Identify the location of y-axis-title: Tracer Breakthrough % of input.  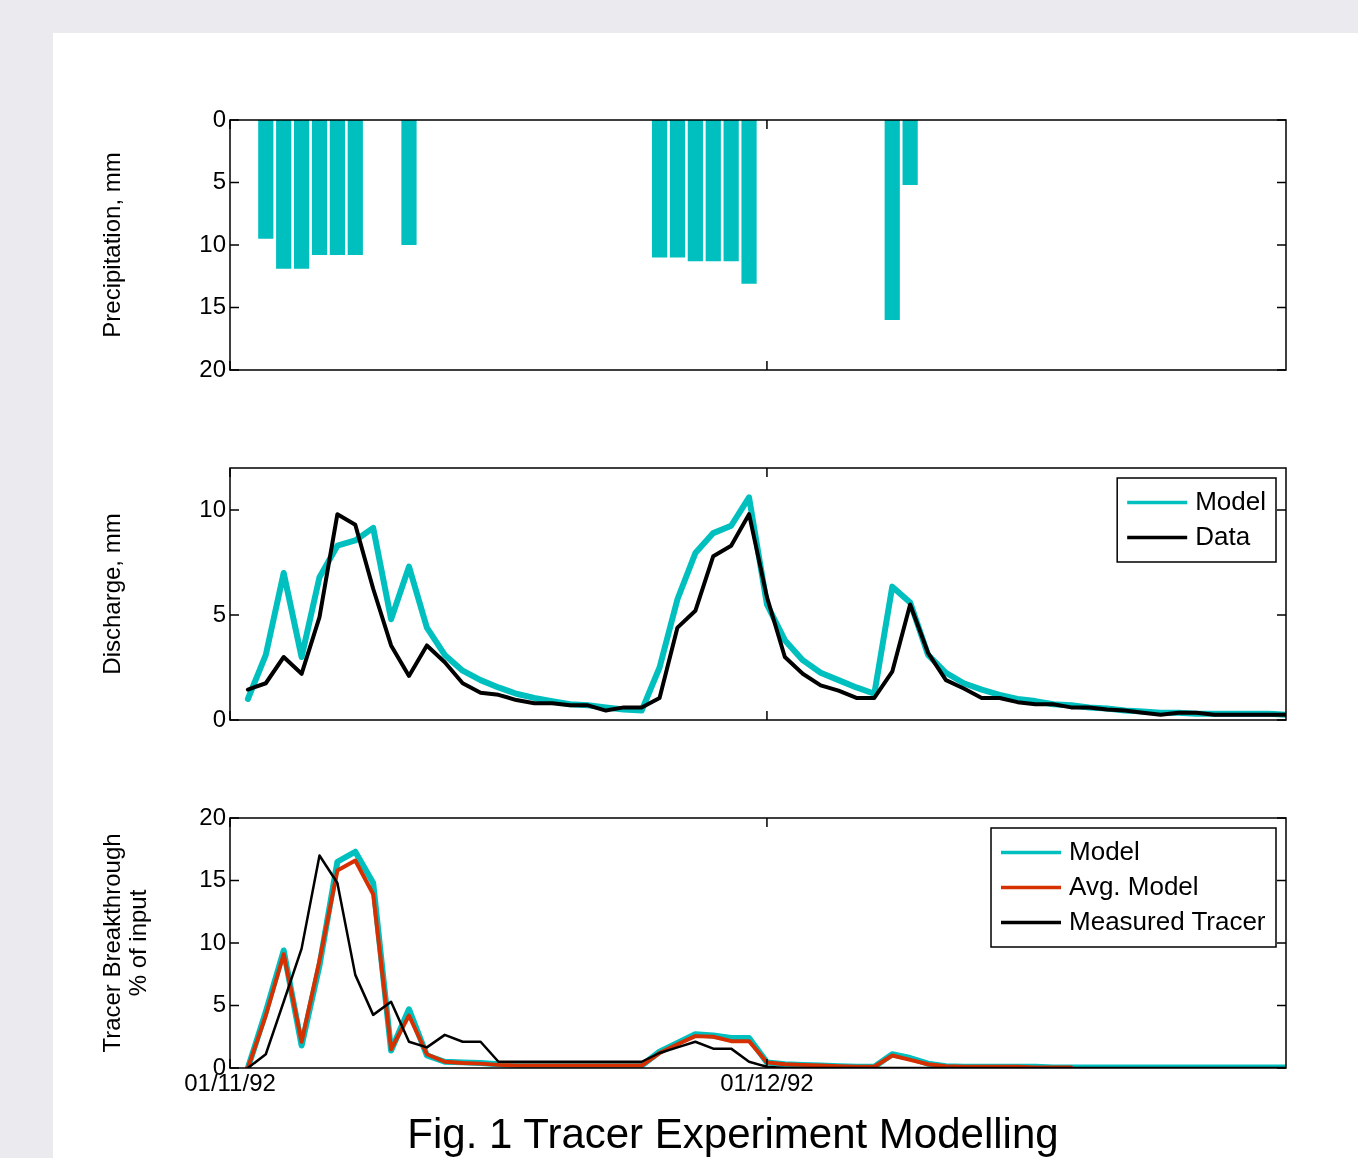
(124, 943).